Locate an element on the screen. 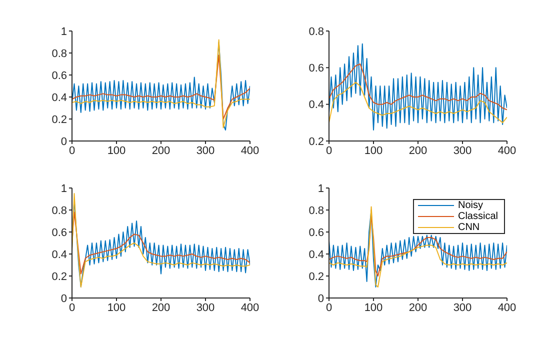  legend-label: CNN is located at coordinates (469, 227).